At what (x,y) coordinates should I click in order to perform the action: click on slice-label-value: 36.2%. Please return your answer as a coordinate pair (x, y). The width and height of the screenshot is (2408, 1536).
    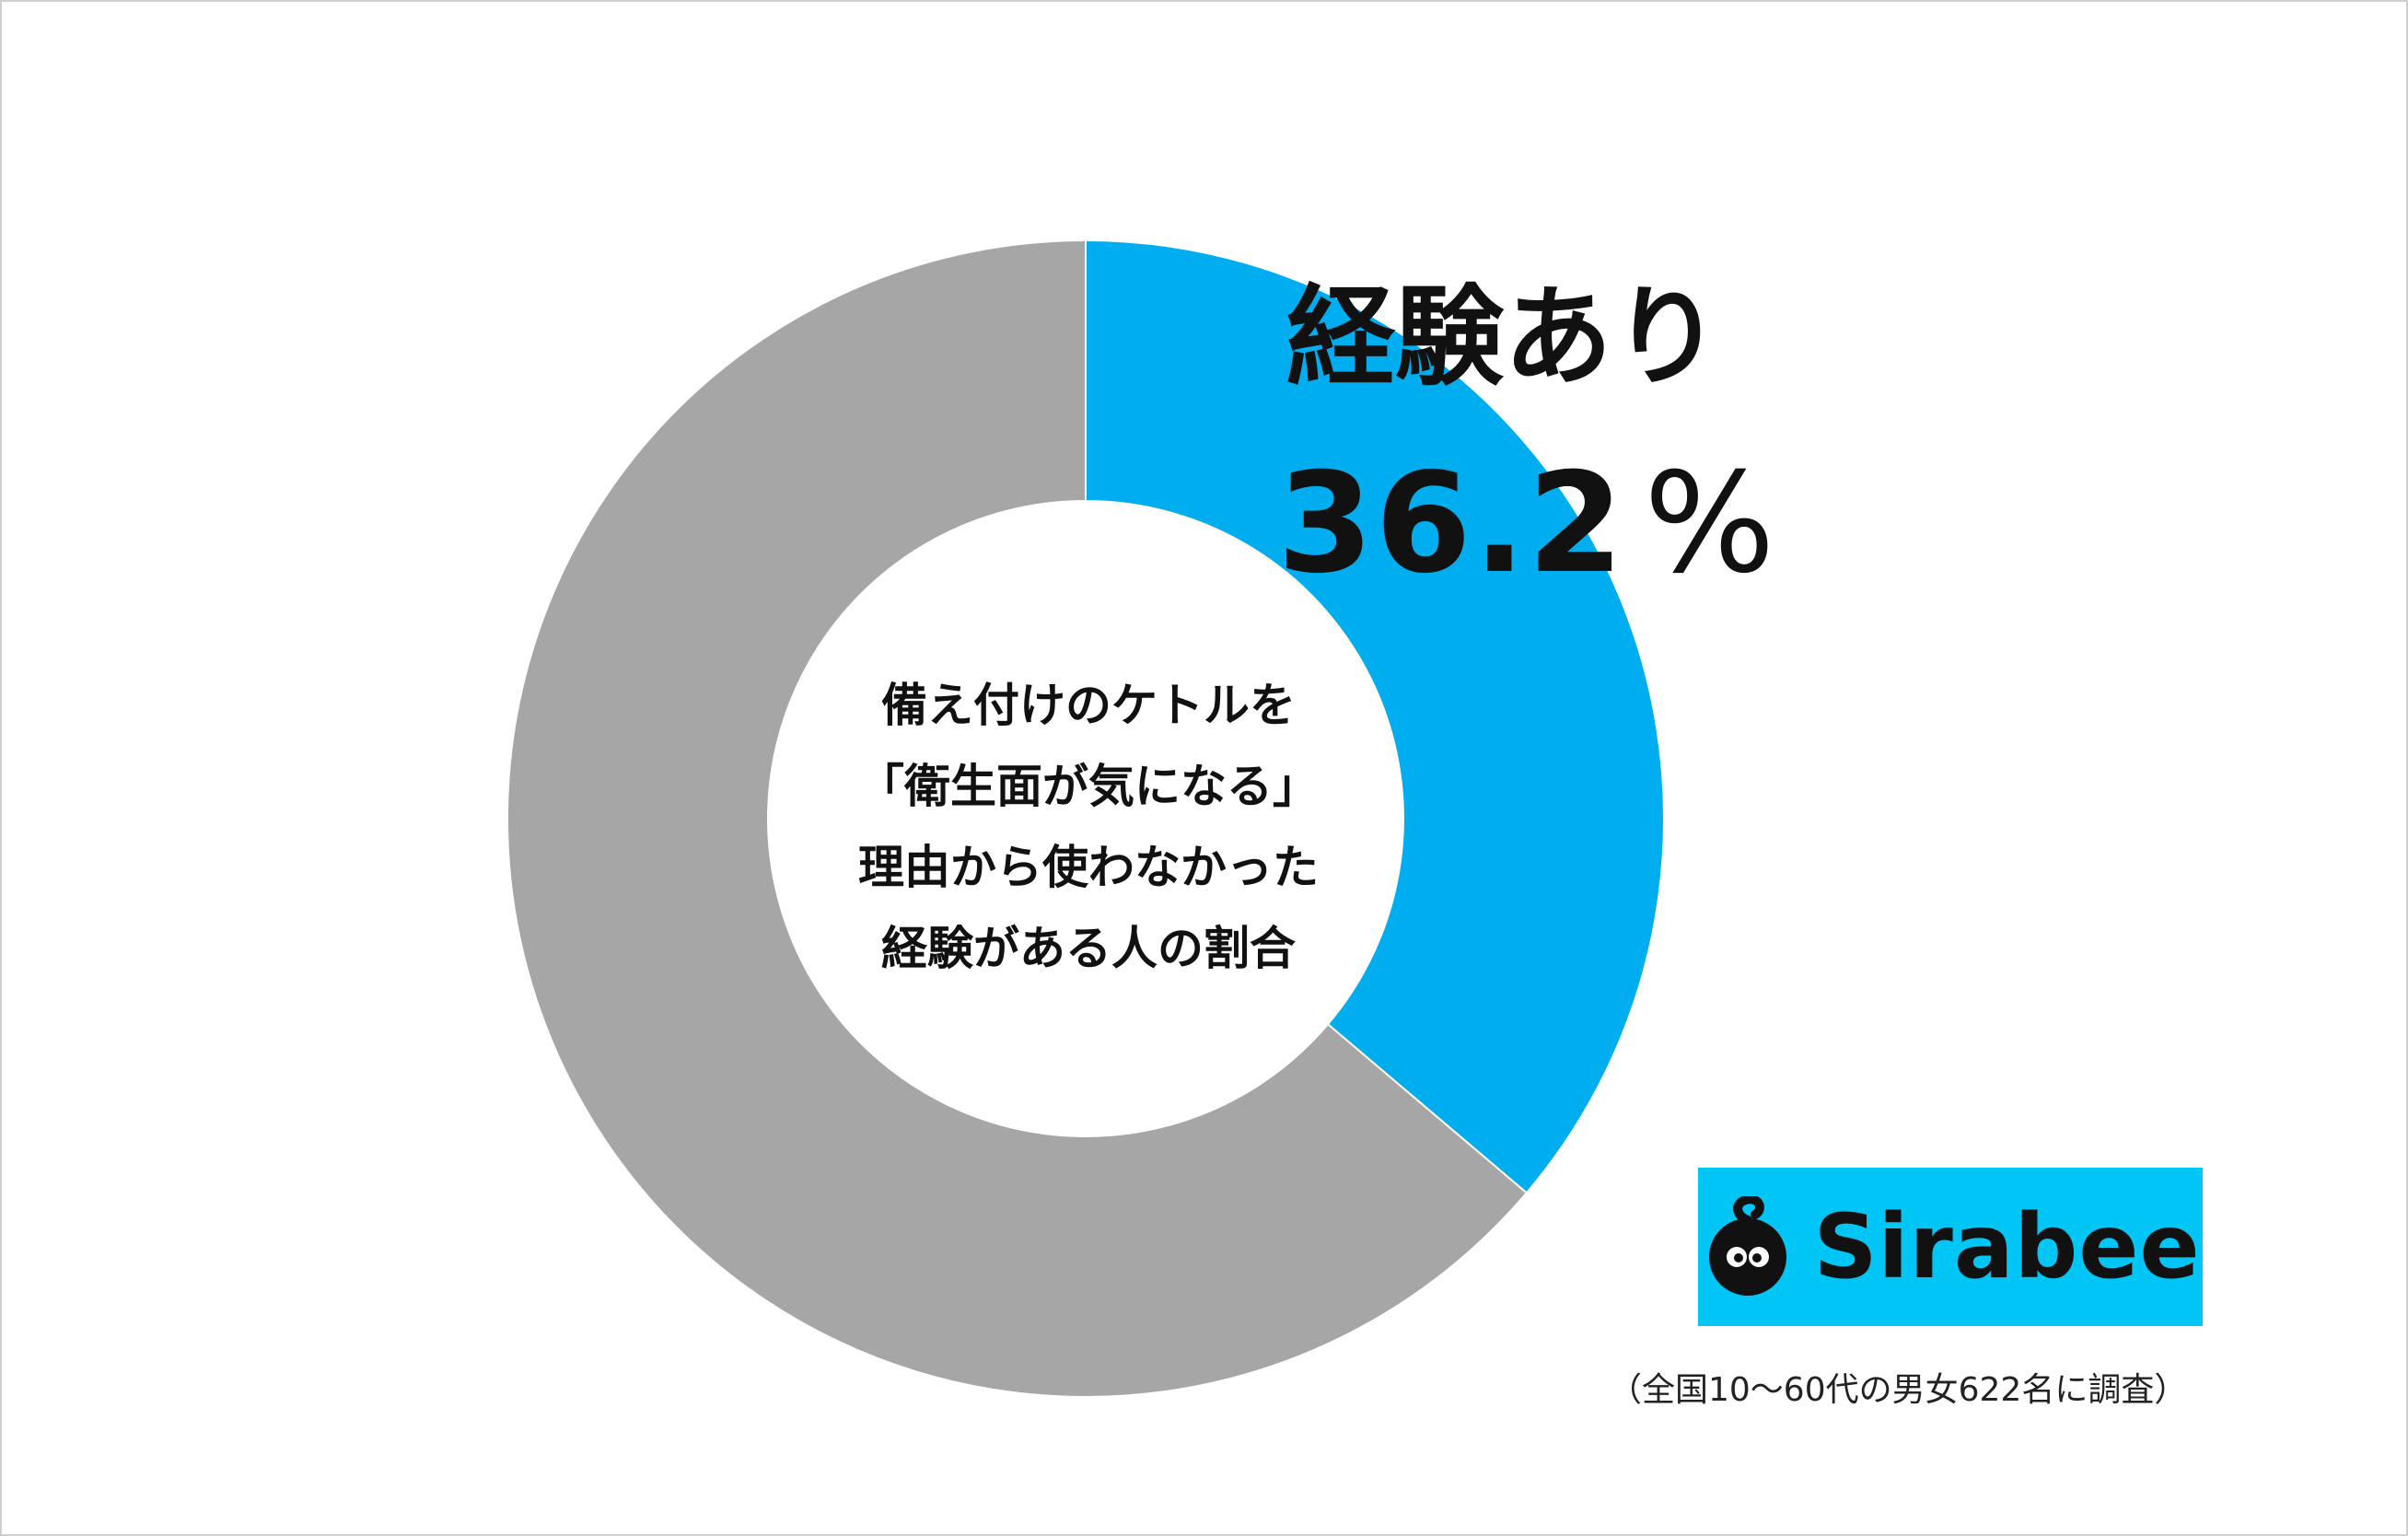
    Looking at the image, I should click on (1526, 524).